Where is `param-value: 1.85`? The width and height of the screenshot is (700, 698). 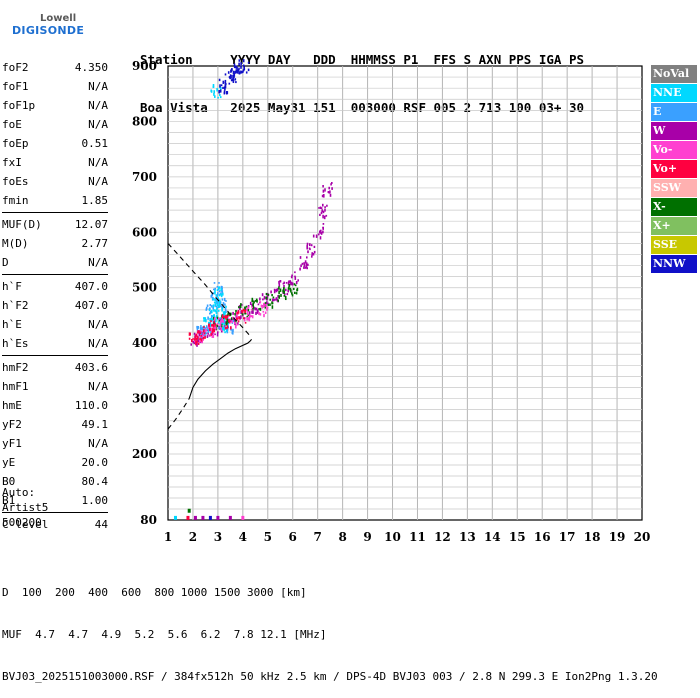 param-value: 1.85 is located at coordinates (95, 200).